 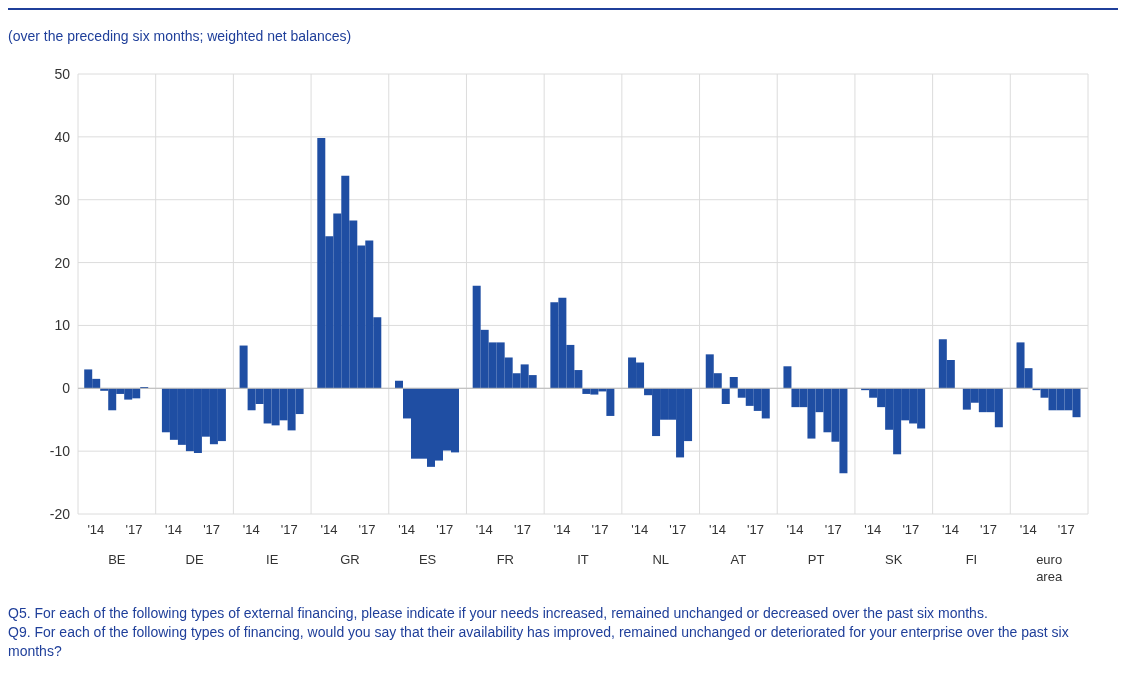 What do you see at coordinates (62, 73) in the screenshot?
I see `y-tick-label: 50` at bounding box center [62, 73].